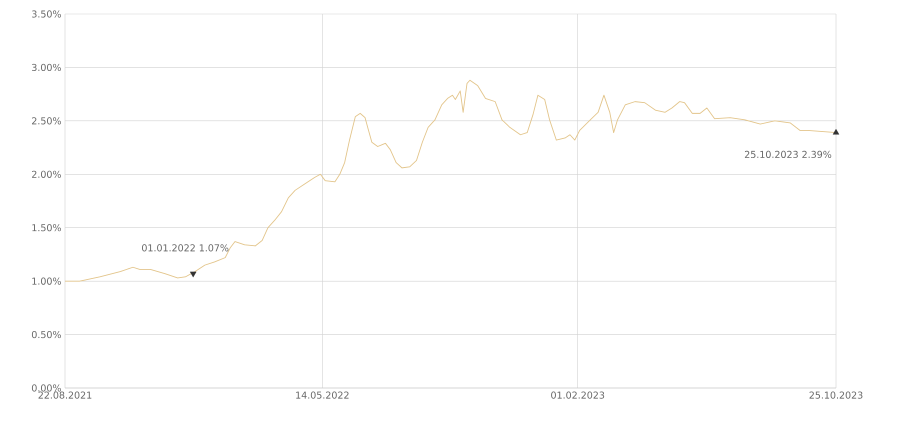  Describe the element at coordinates (788, 154) in the screenshot. I see `annotation: 25.10.2023 2.39%` at that location.